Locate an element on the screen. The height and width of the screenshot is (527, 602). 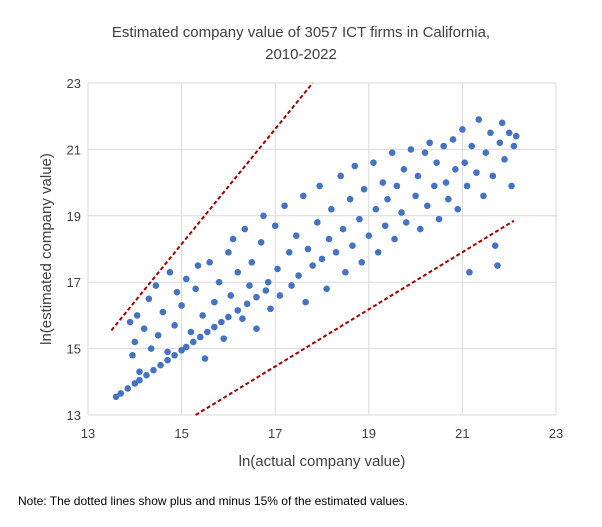
x-tick-label: 13 is located at coordinates (88, 433).